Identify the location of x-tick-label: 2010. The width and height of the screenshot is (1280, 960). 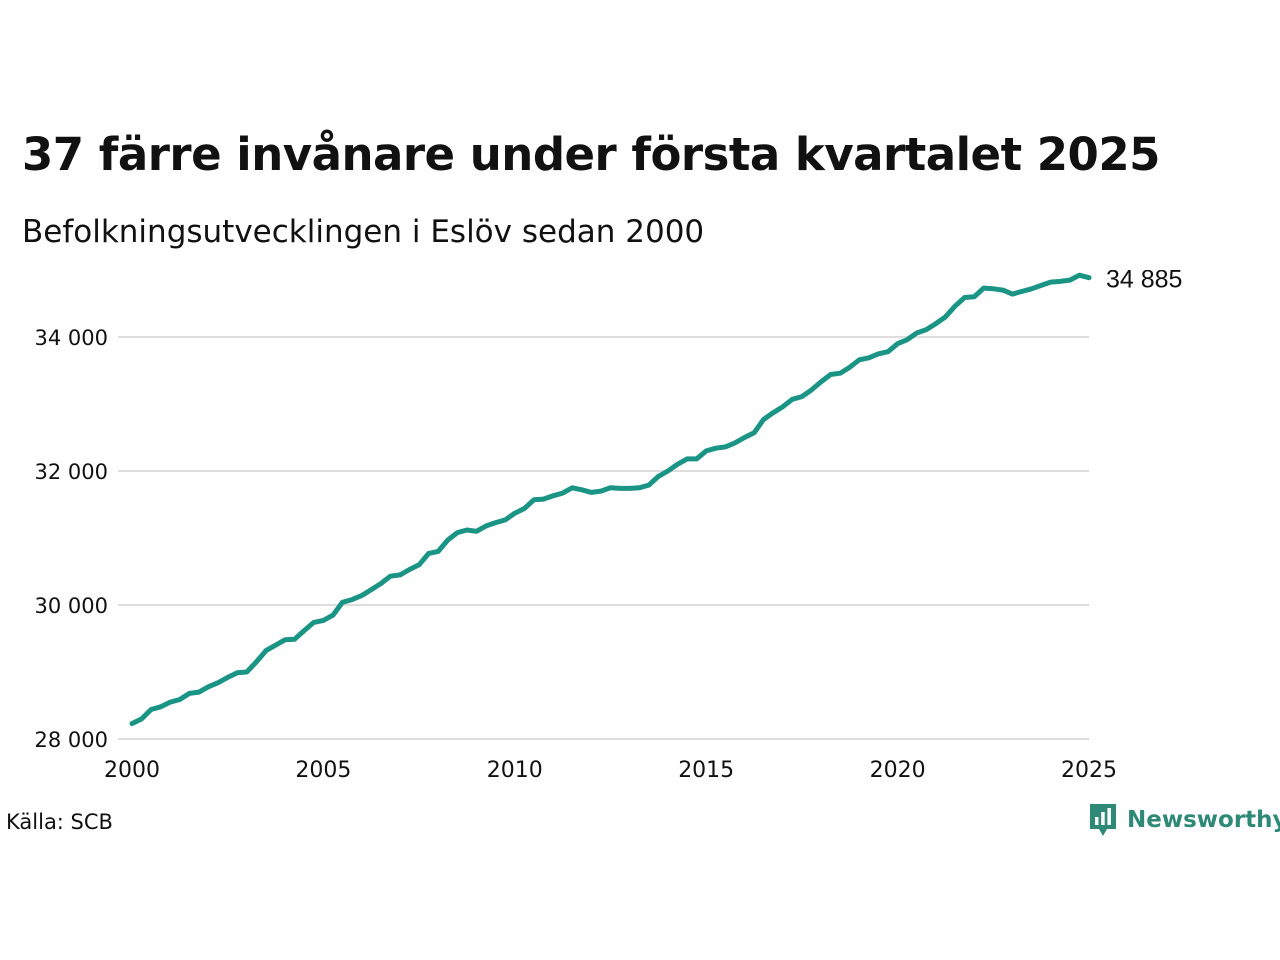
(515, 770).